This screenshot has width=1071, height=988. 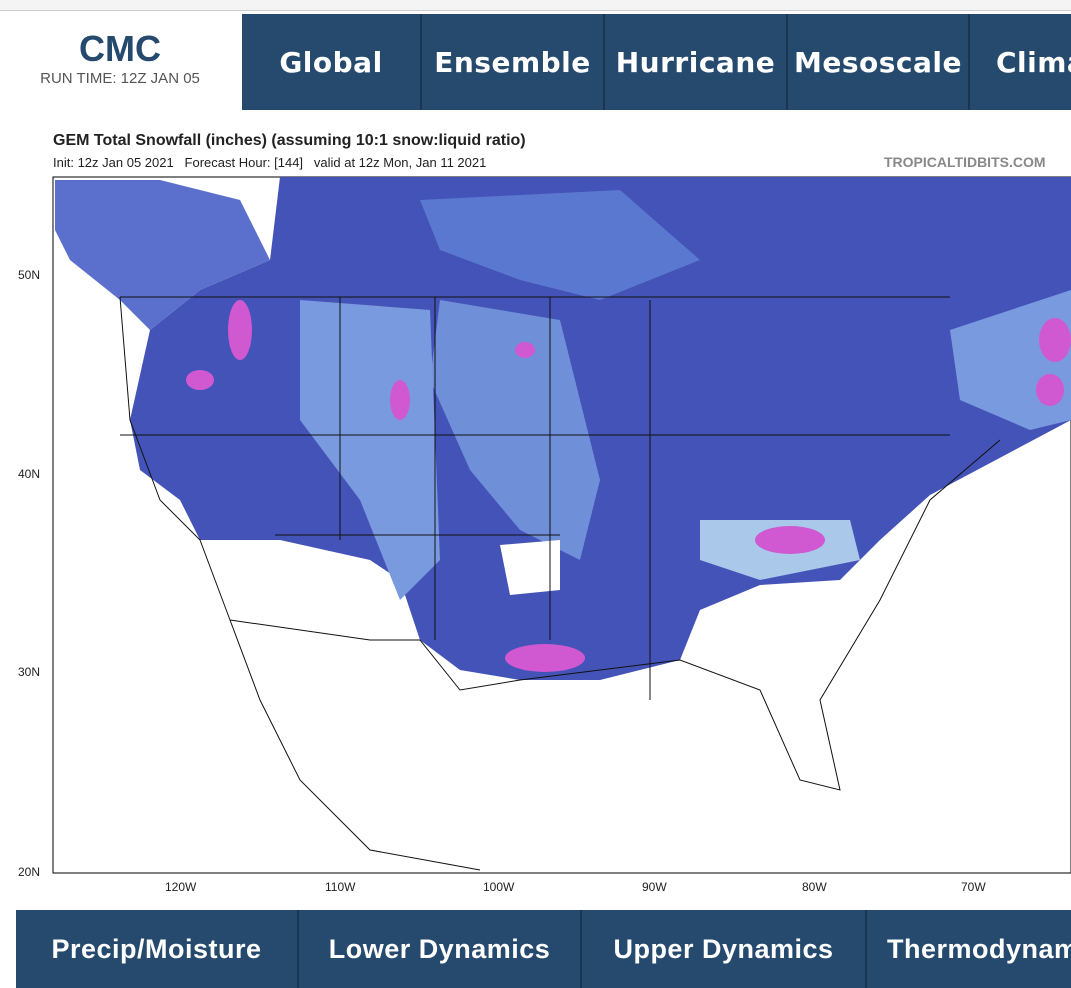 I want to click on nav-tab: Hurricane, so click(x=696, y=62).